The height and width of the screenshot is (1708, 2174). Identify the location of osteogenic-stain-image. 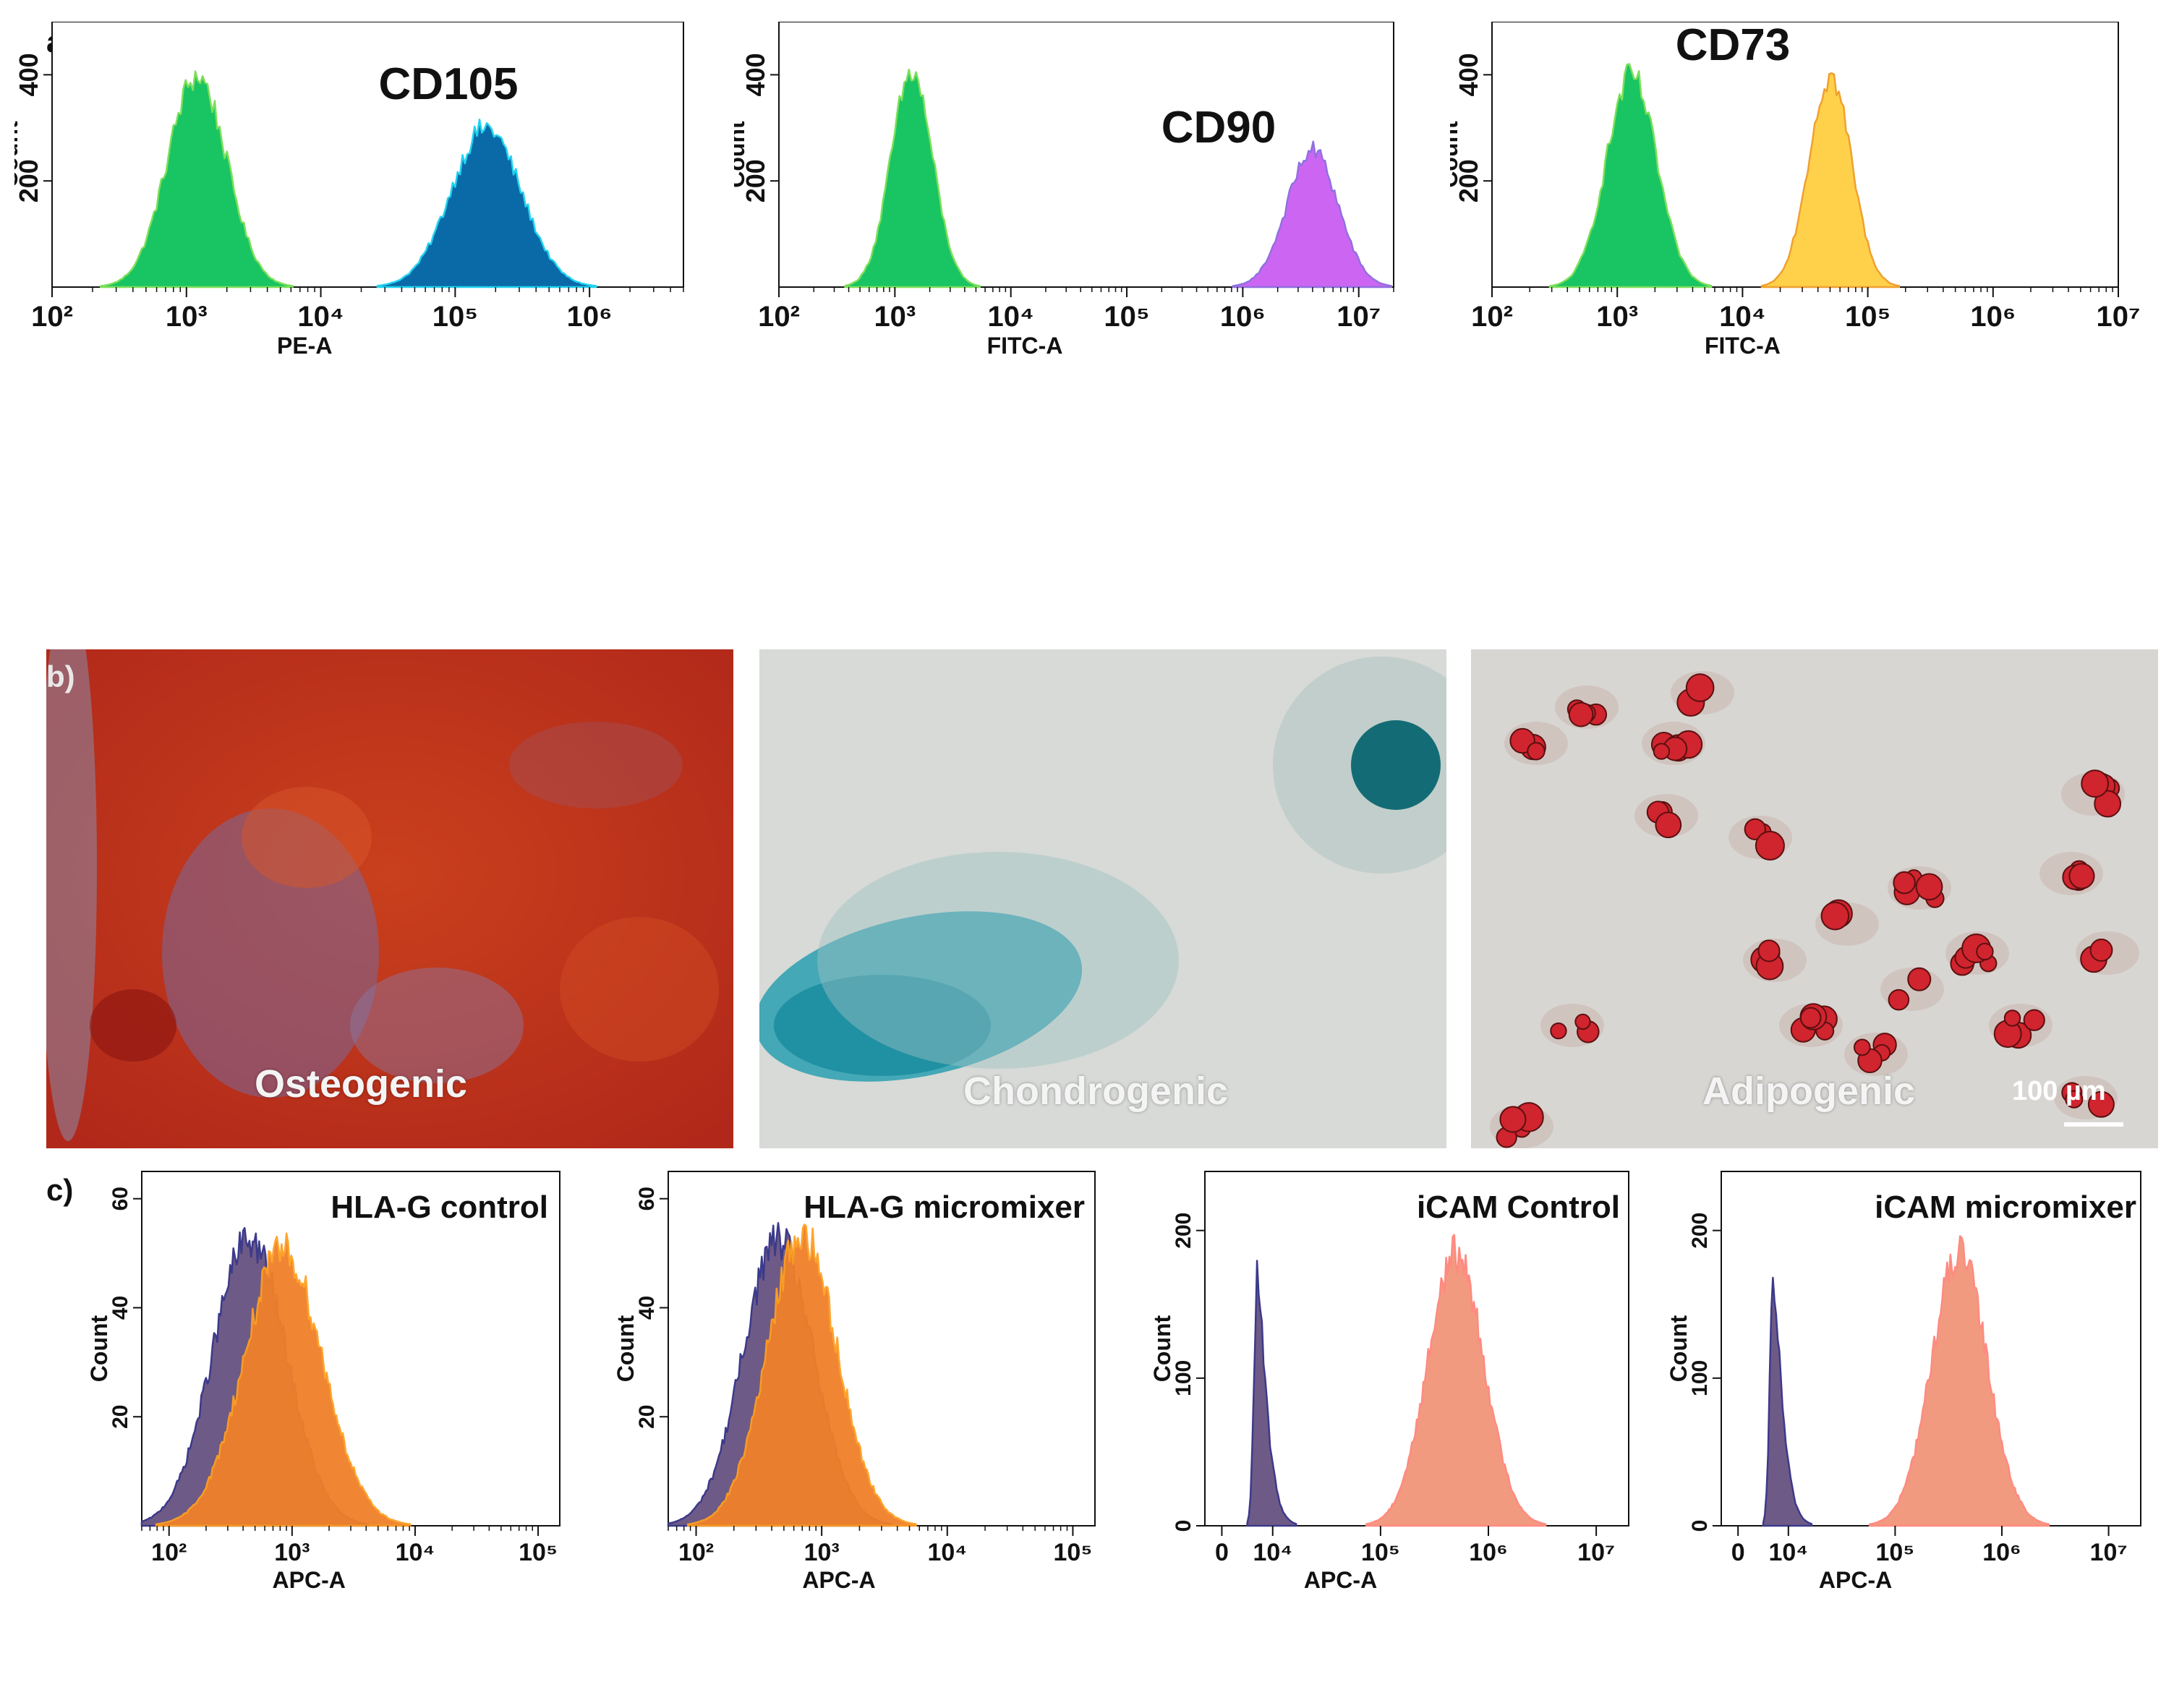
(390, 899).